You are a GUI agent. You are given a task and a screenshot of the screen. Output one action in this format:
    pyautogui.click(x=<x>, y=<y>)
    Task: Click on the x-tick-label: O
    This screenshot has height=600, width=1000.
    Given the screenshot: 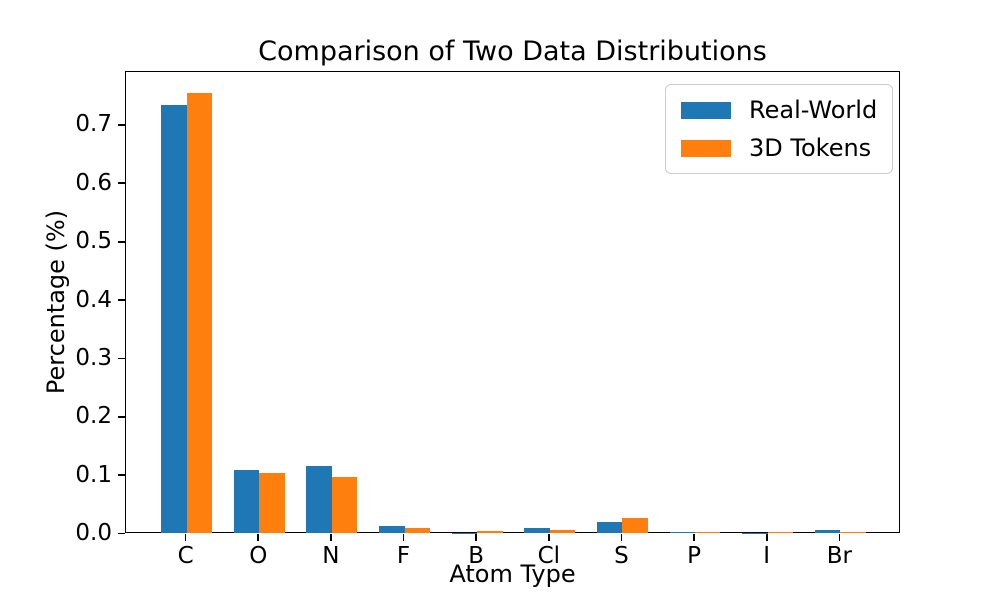 What is the action you would take?
    pyautogui.click(x=258, y=555)
    